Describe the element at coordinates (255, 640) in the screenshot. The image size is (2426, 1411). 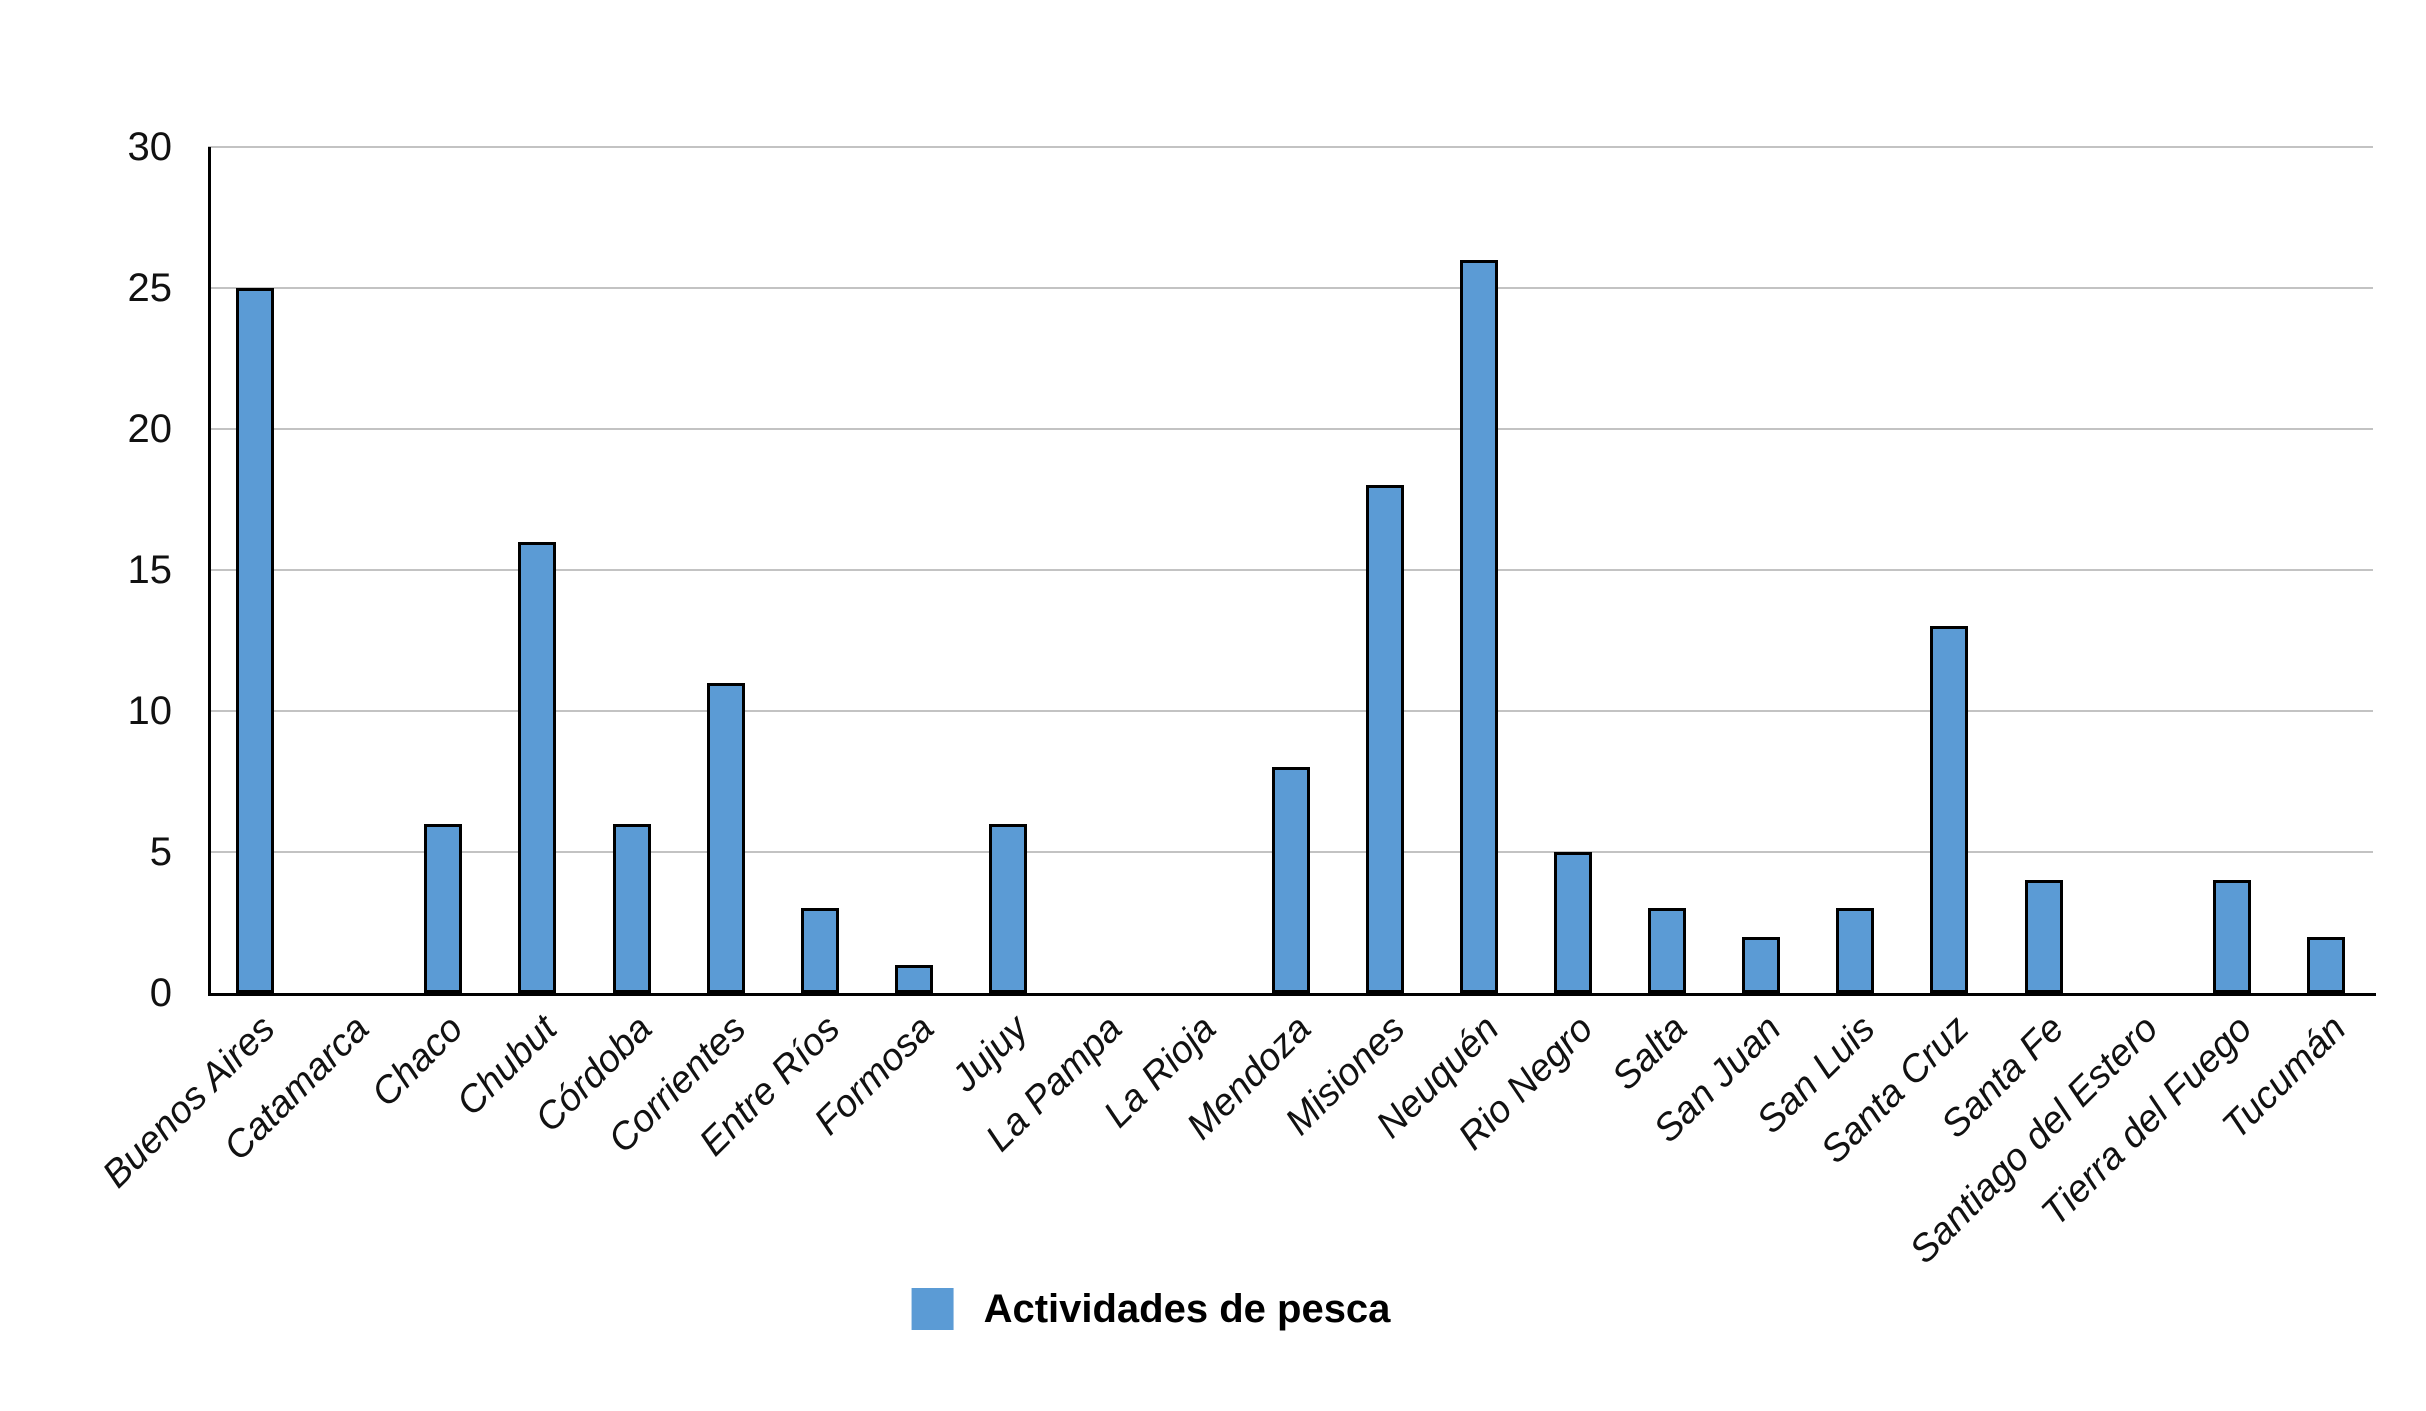
I see `bar-buenos-aires` at that location.